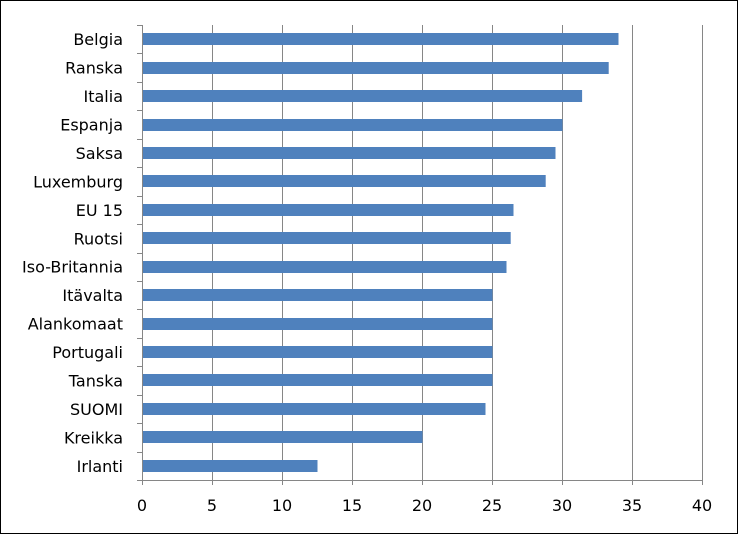 Image resolution: width=738 pixels, height=534 pixels. What do you see at coordinates (95, 380) in the screenshot?
I see `category-label: Tanska` at bounding box center [95, 380].